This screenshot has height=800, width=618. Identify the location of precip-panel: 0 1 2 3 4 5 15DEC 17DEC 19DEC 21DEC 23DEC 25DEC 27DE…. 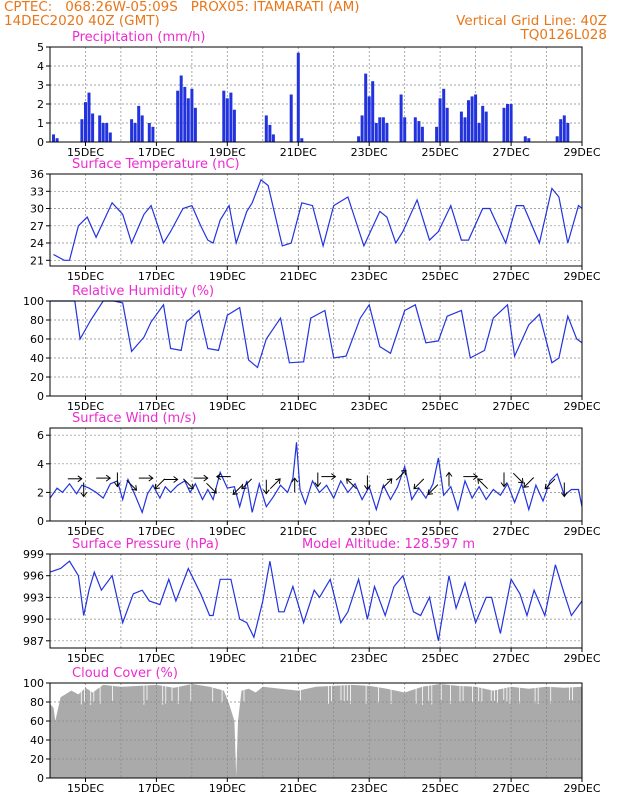
(319, 94).